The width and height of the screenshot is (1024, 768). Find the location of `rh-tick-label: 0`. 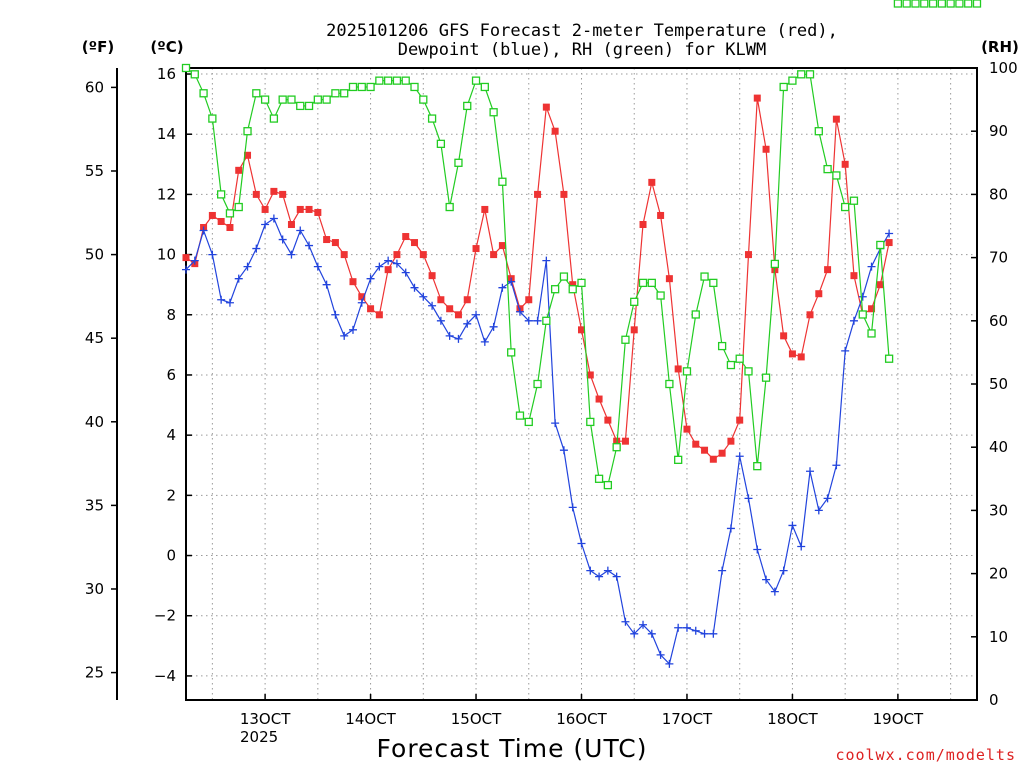

rh-tick-label: 0 is located at coordinates (994, 700).